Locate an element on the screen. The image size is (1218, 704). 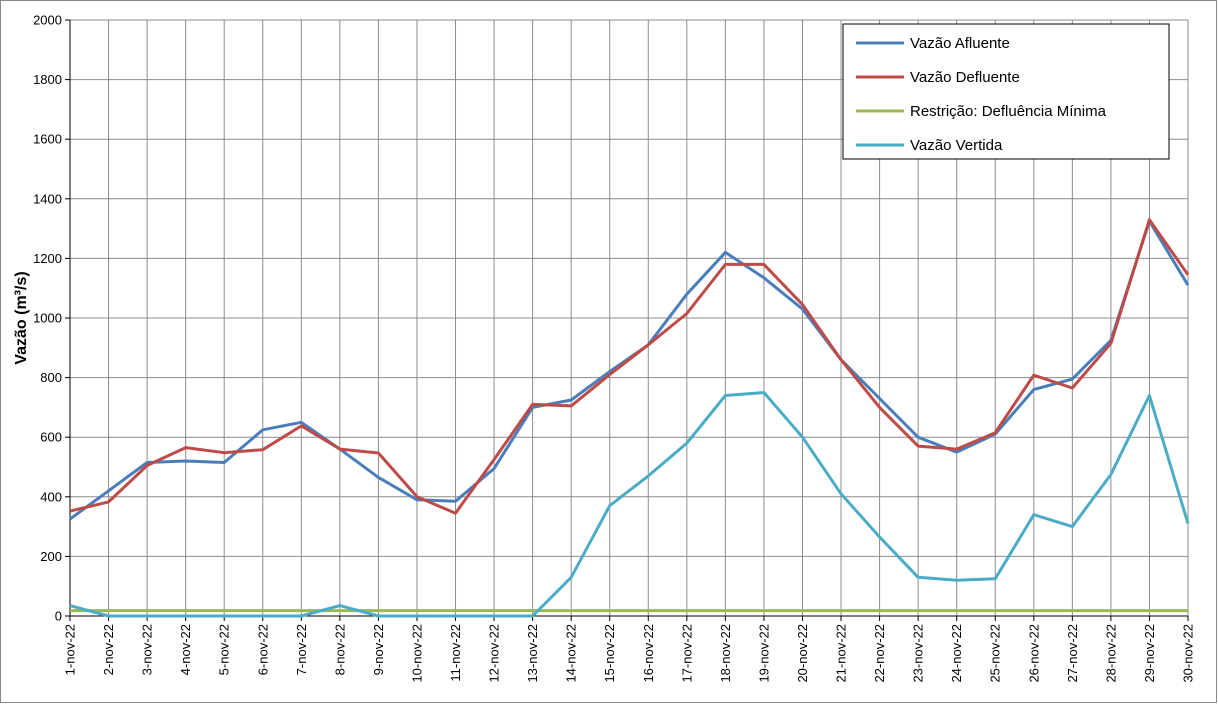
x-tick-label: 17-nov-22 is located at coordinates (686, 653).